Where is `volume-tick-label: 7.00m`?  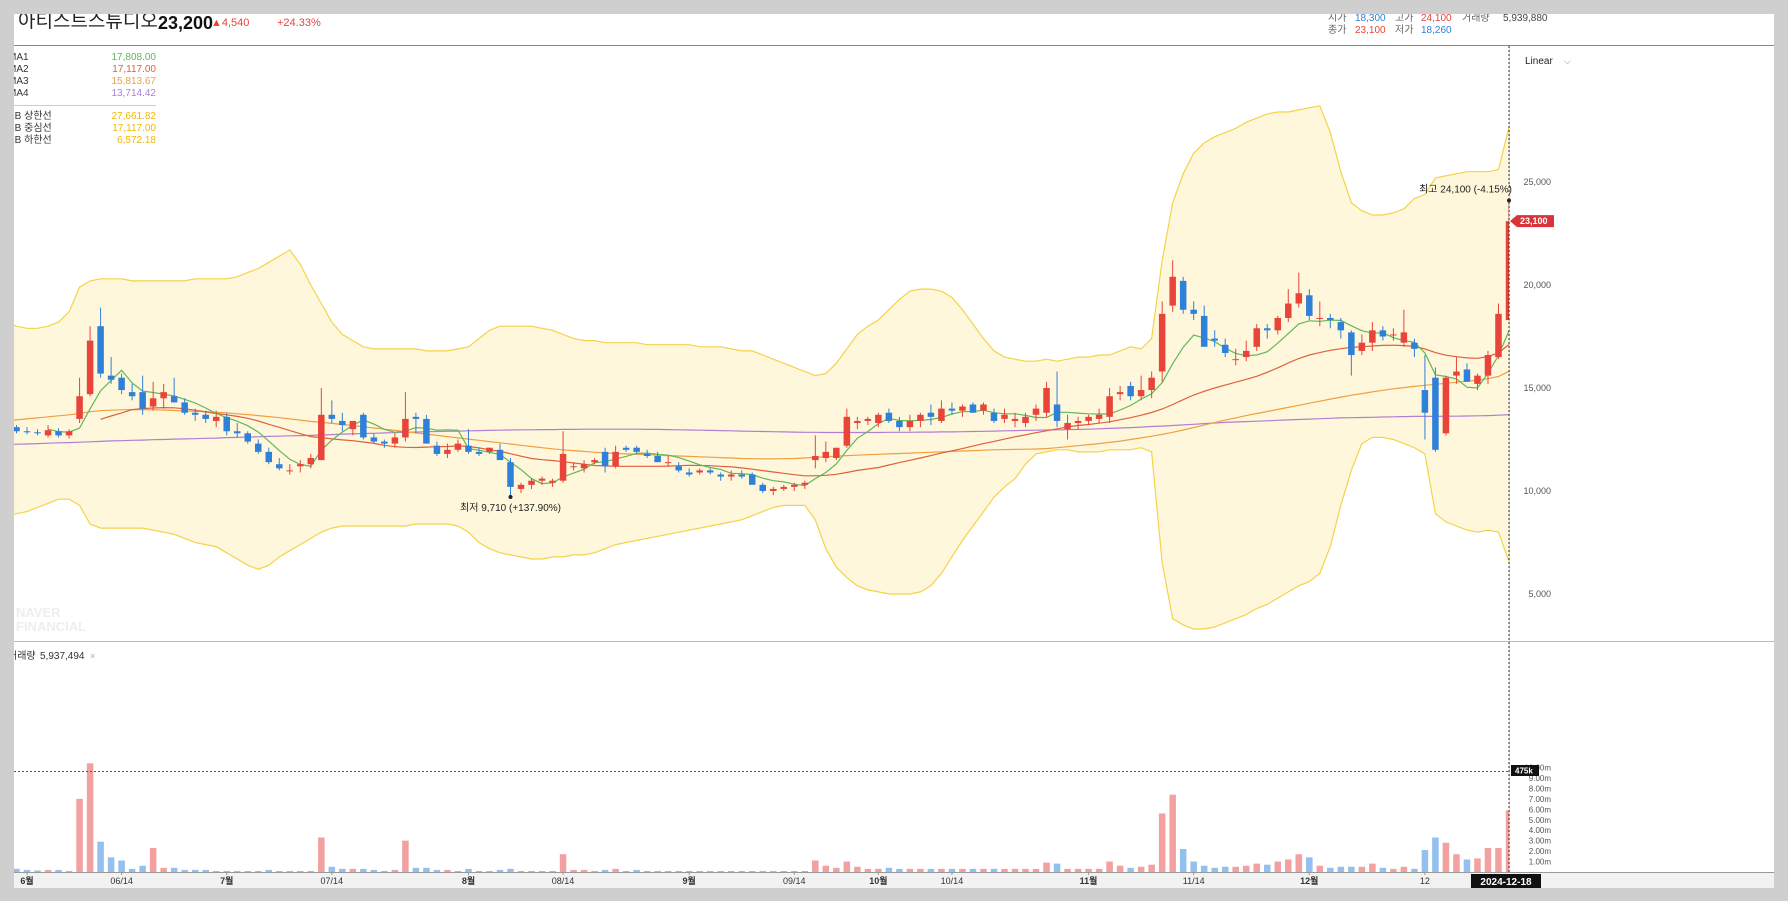
volume-tick-label: 7.00m is located at coordinates (1540, 799).